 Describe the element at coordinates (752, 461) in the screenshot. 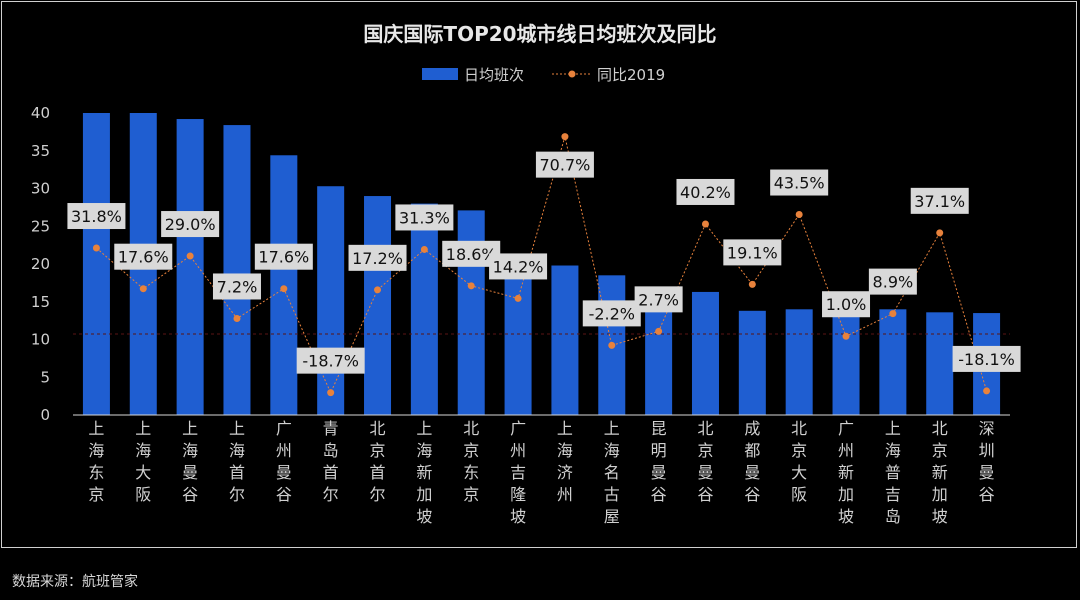

I see `x-tick-label: 成都曼谷` at that location.